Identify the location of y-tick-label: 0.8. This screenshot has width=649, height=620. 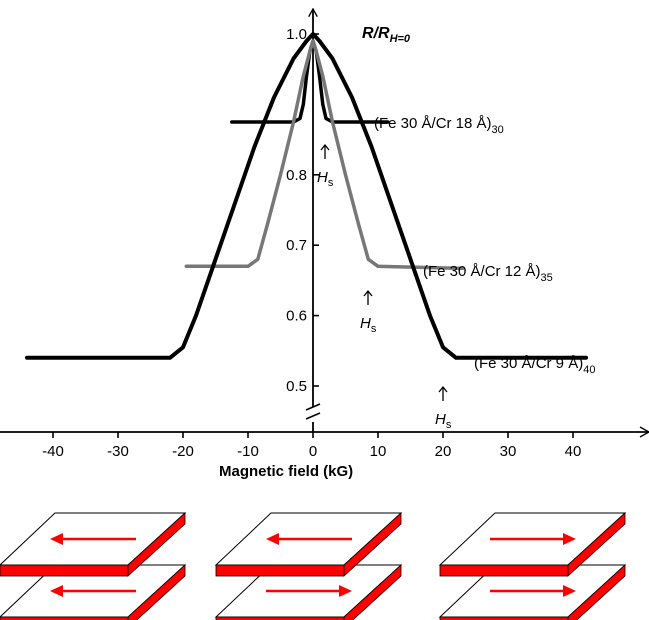
(296, 175).